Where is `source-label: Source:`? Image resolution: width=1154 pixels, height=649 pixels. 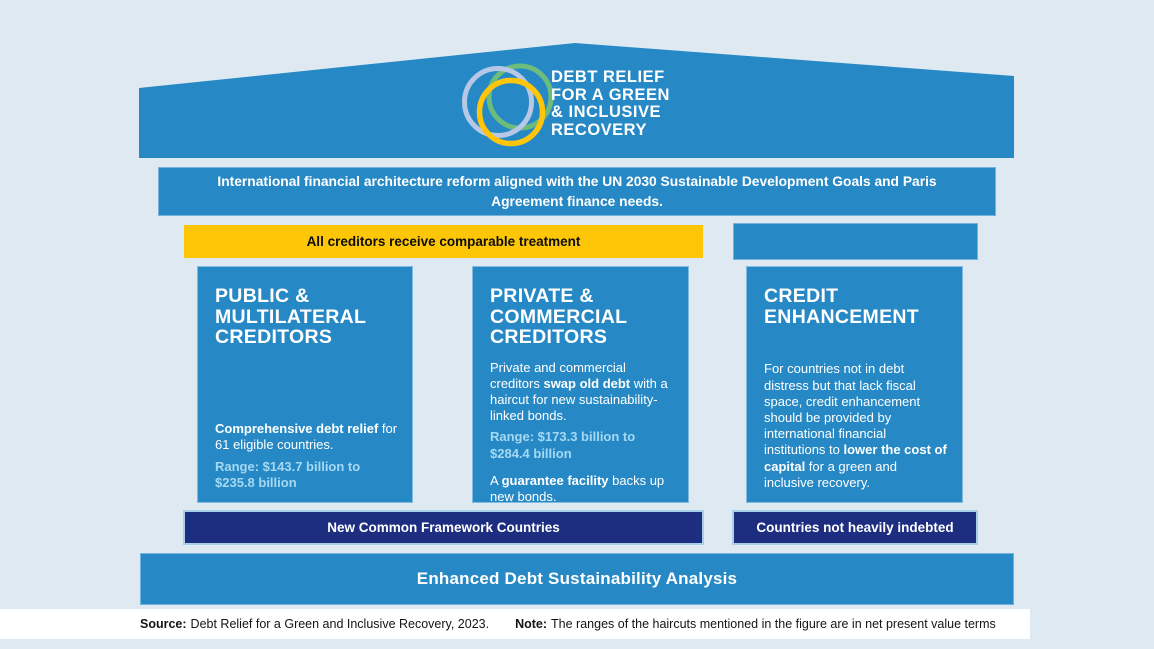 source-label: Source: is located at coordinates (163, 624).